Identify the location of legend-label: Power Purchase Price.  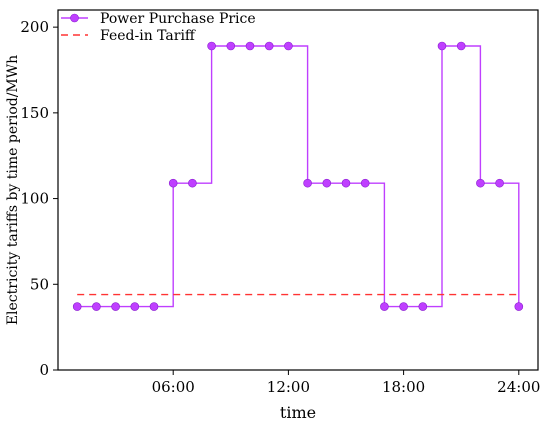
(178, 19).